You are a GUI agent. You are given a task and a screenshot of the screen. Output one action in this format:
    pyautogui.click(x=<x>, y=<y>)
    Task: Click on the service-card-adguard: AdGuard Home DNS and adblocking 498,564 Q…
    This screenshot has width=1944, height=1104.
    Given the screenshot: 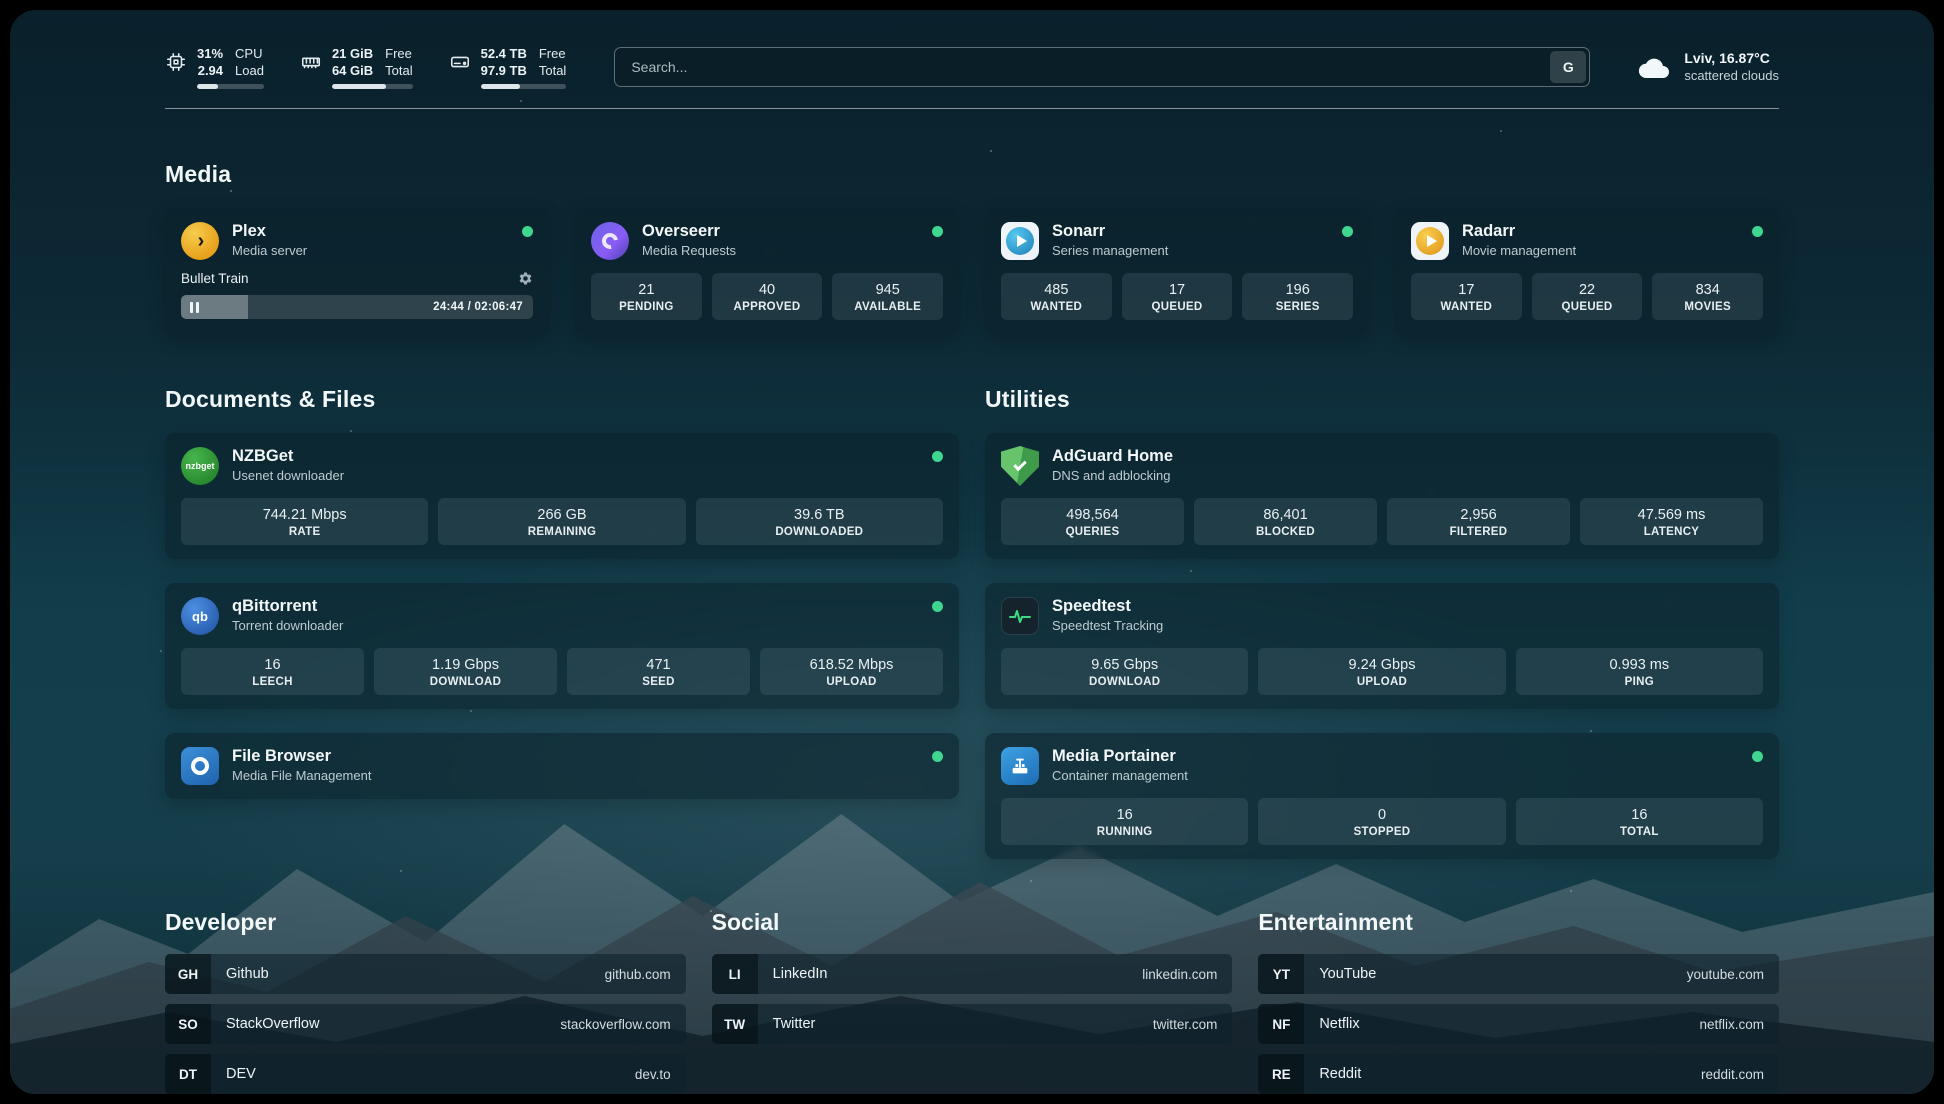 What is the action you would take?
    pyautogui.click(x=1382, y=496)
    